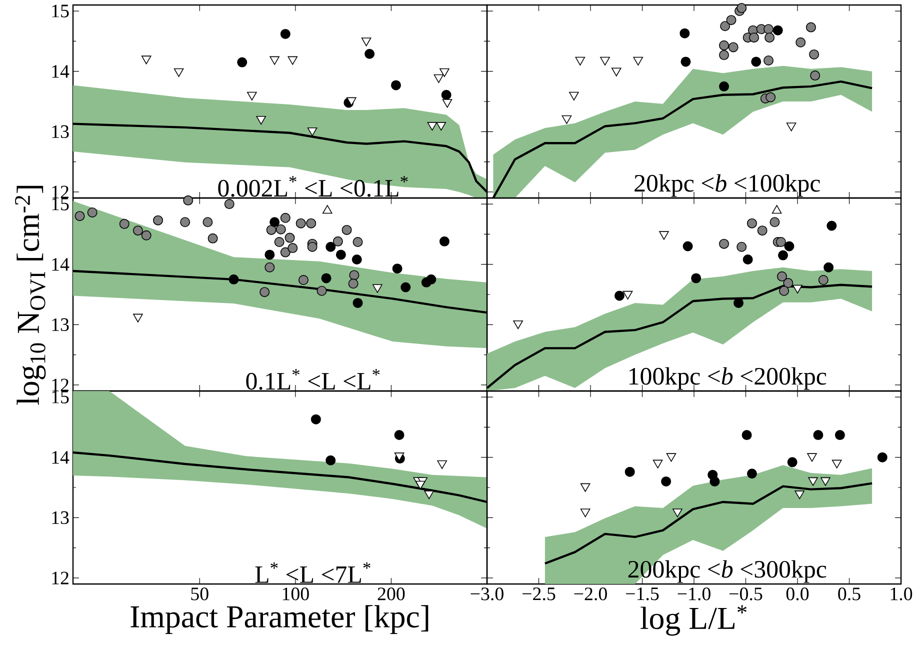 This screenshot has width=918, height=654. I want to click on x-tick-label: −2.0, so click(590, 594).